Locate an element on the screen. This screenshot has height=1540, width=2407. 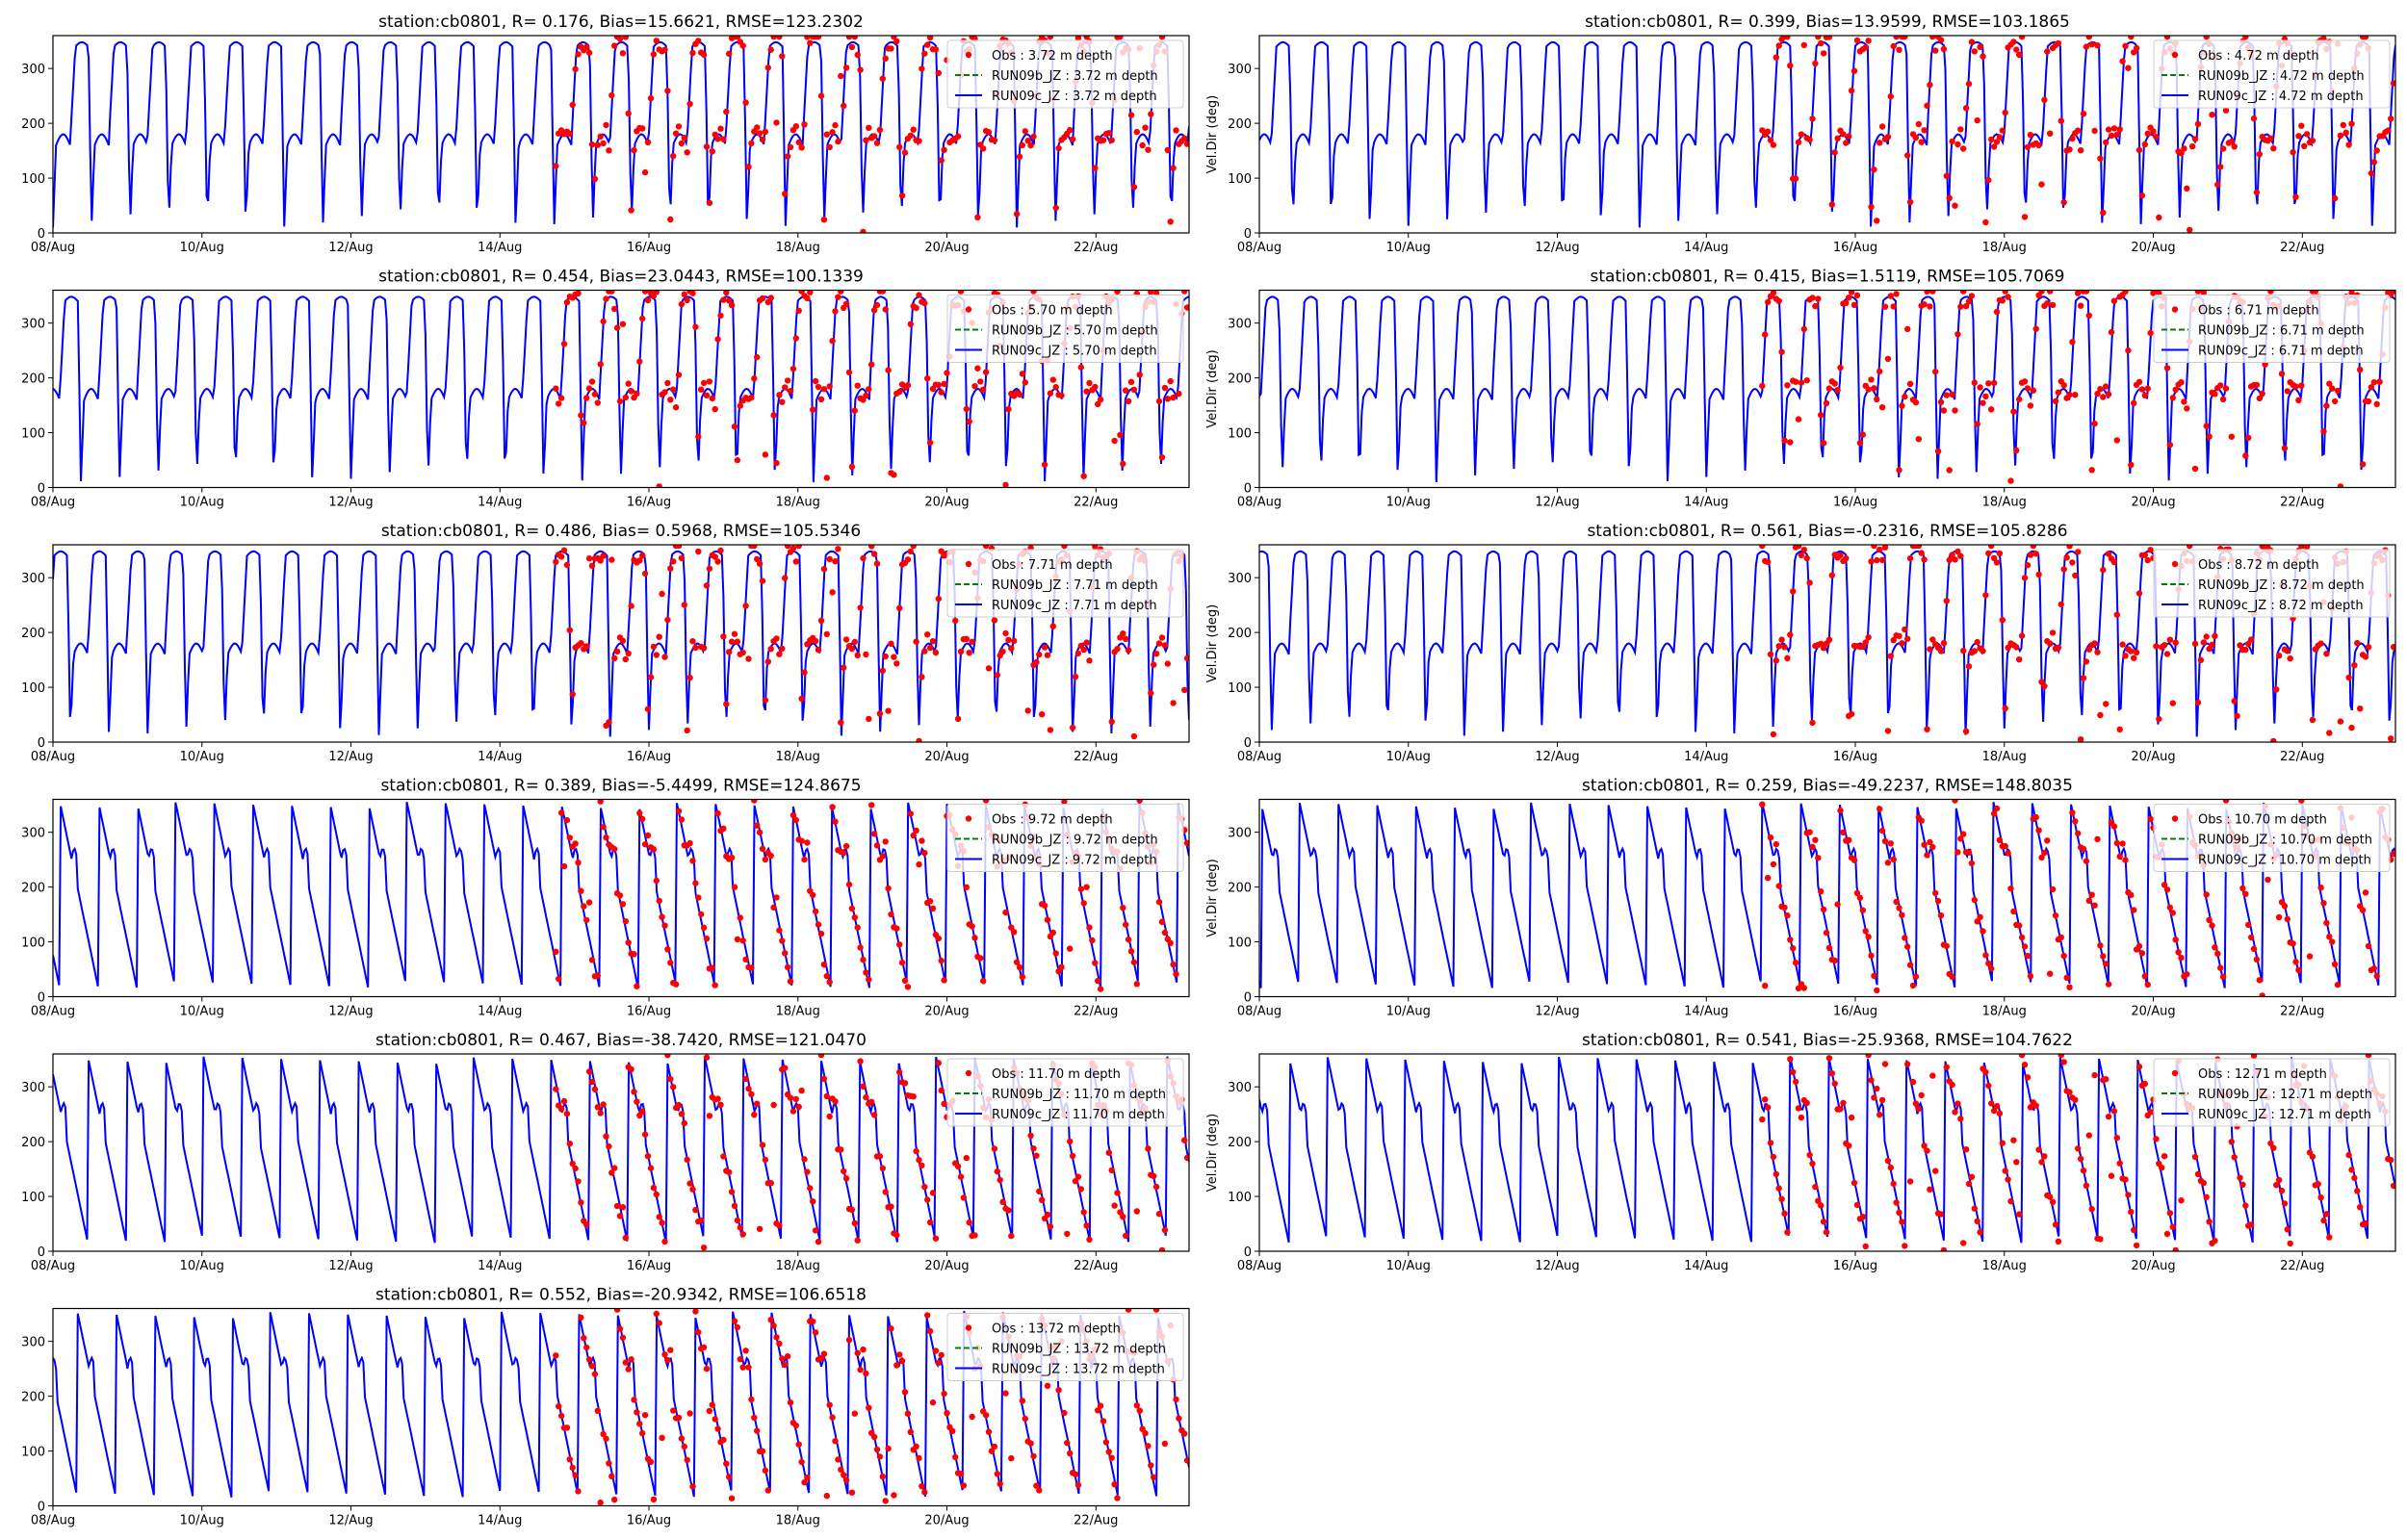
legend-label: Obs : 13.72 m depth is located at coordinates (1056, 1329).